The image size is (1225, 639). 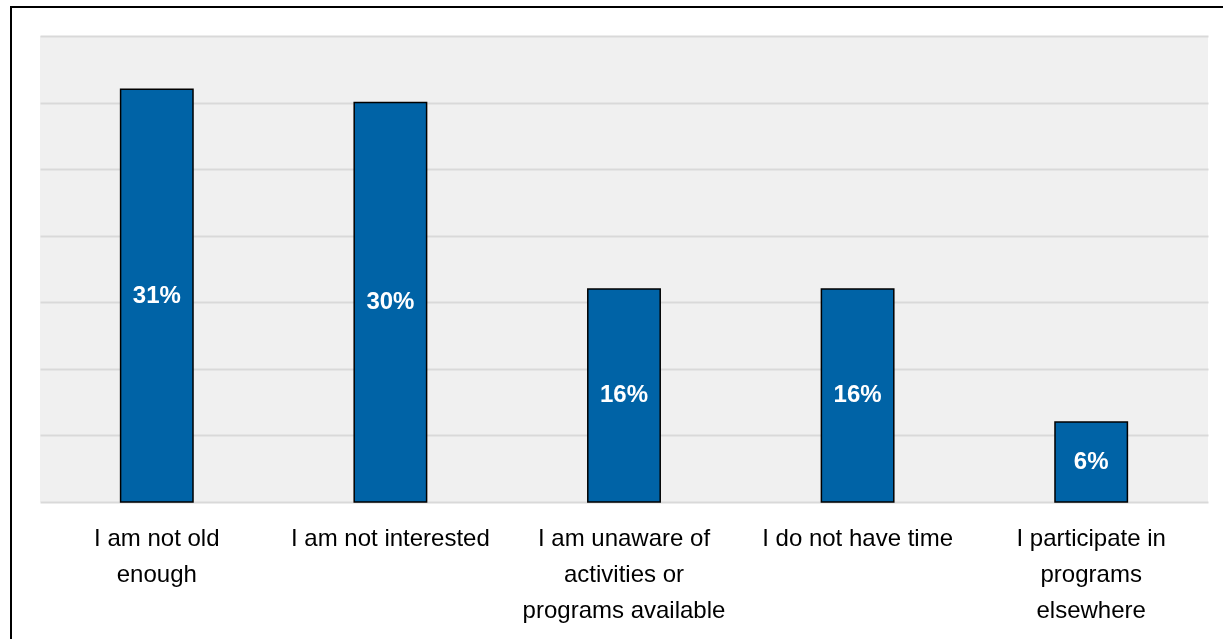 What do you see at coordinates (857, 537) in the screenshot?
I see `x-tick-label: I do not have time` at bounding box center [857, 537].